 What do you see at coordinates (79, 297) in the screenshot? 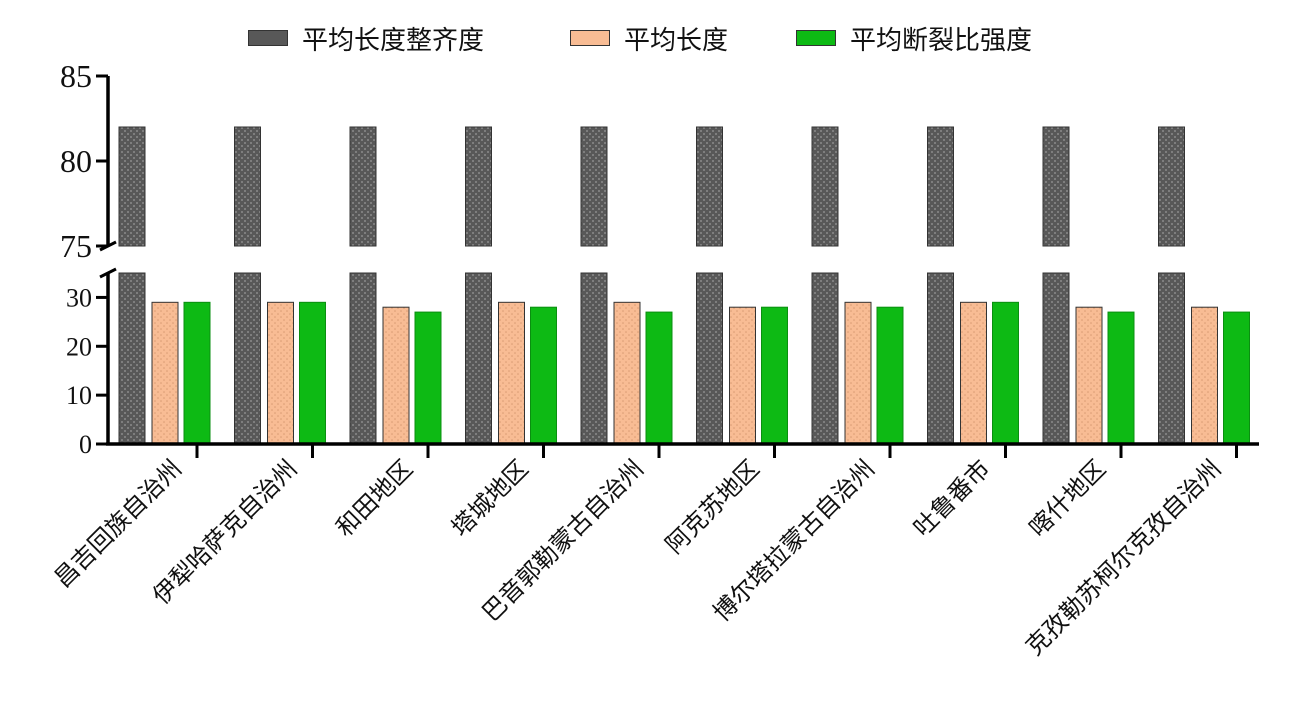
I see `y-tick-label: 30` at bounding box center [79, 297].